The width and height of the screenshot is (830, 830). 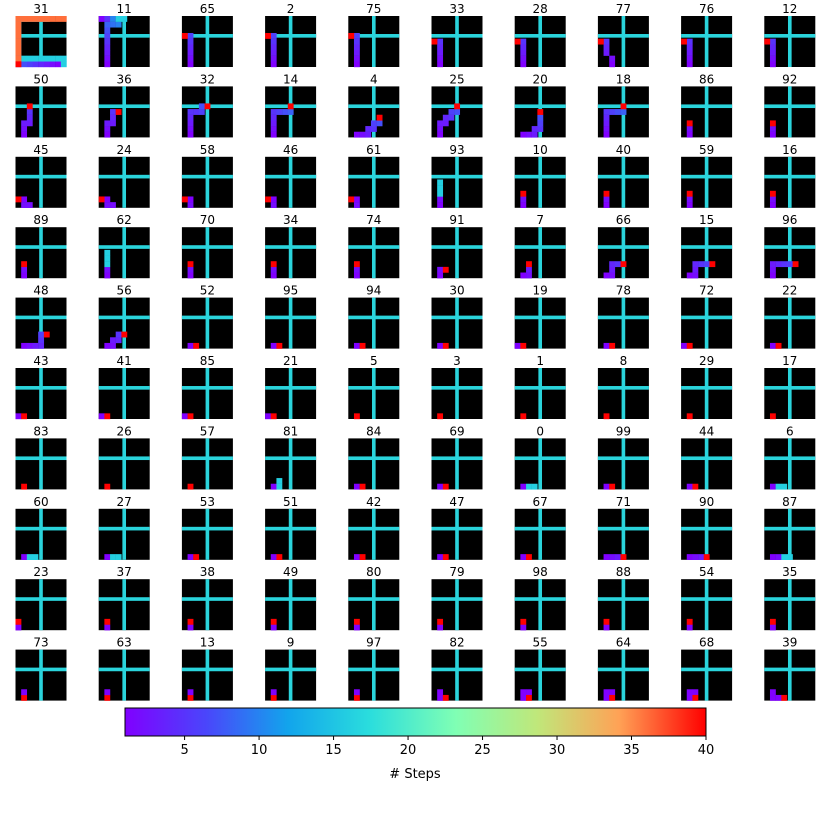 I want to click on colorbar-tick-label: 15, so click(x=333, y=750).